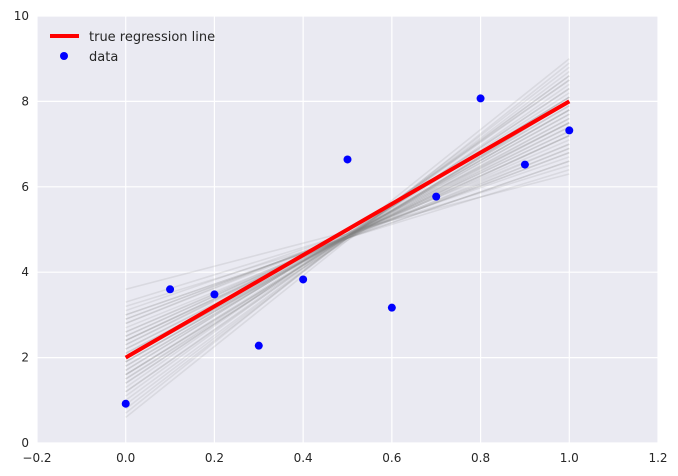 The width and height of the screenshot is (678, 476). Describe the element at coordinates (25, 358) in the screenshot. I see `y-tick-label: 2` at that location.